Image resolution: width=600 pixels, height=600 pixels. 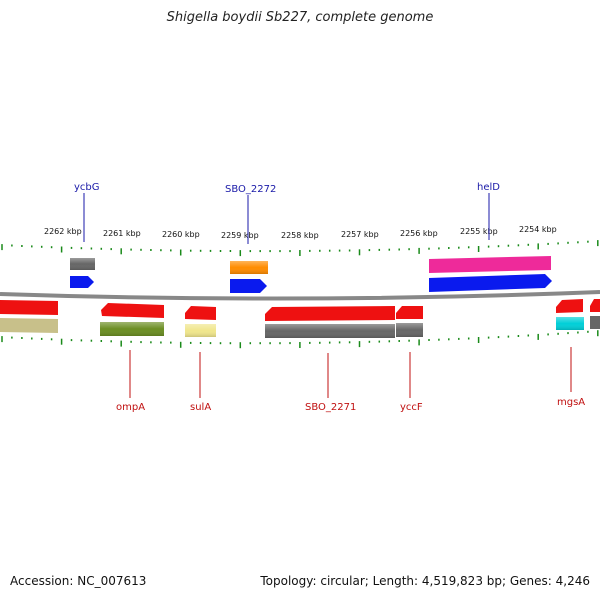 What do you see at coordinates (181, 234) in the screenshot?
I see `tick-label-2260: 2260 kbp` at bounding box center [181, 234].